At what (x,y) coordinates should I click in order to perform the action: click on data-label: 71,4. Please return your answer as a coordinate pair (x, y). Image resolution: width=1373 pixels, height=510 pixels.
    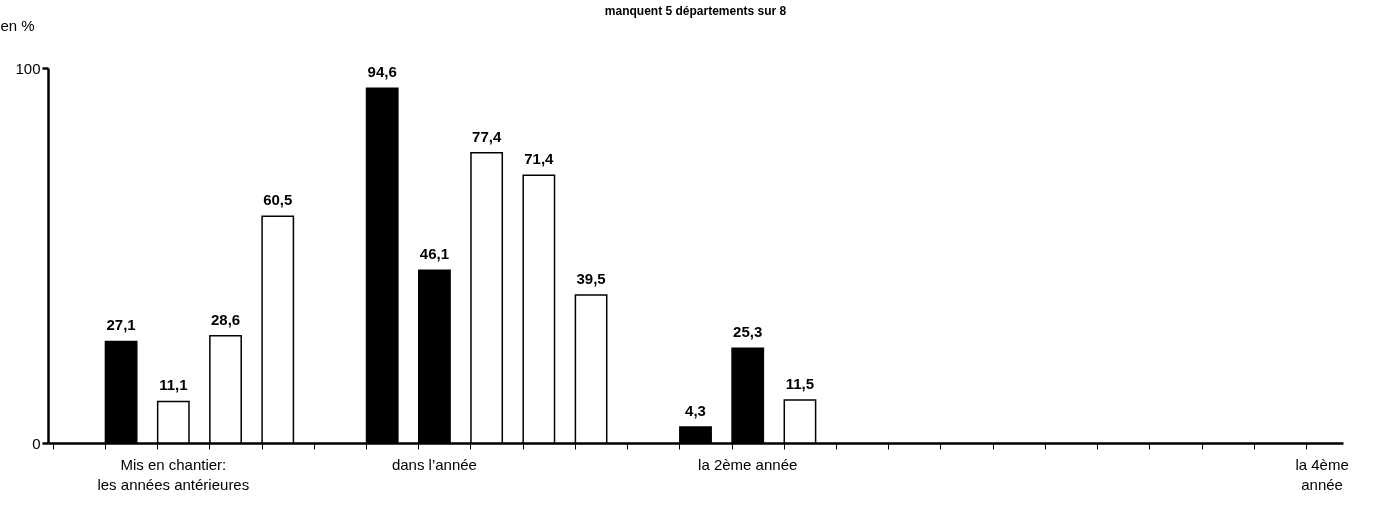
    Looking at the image, I should click on (539, 159).